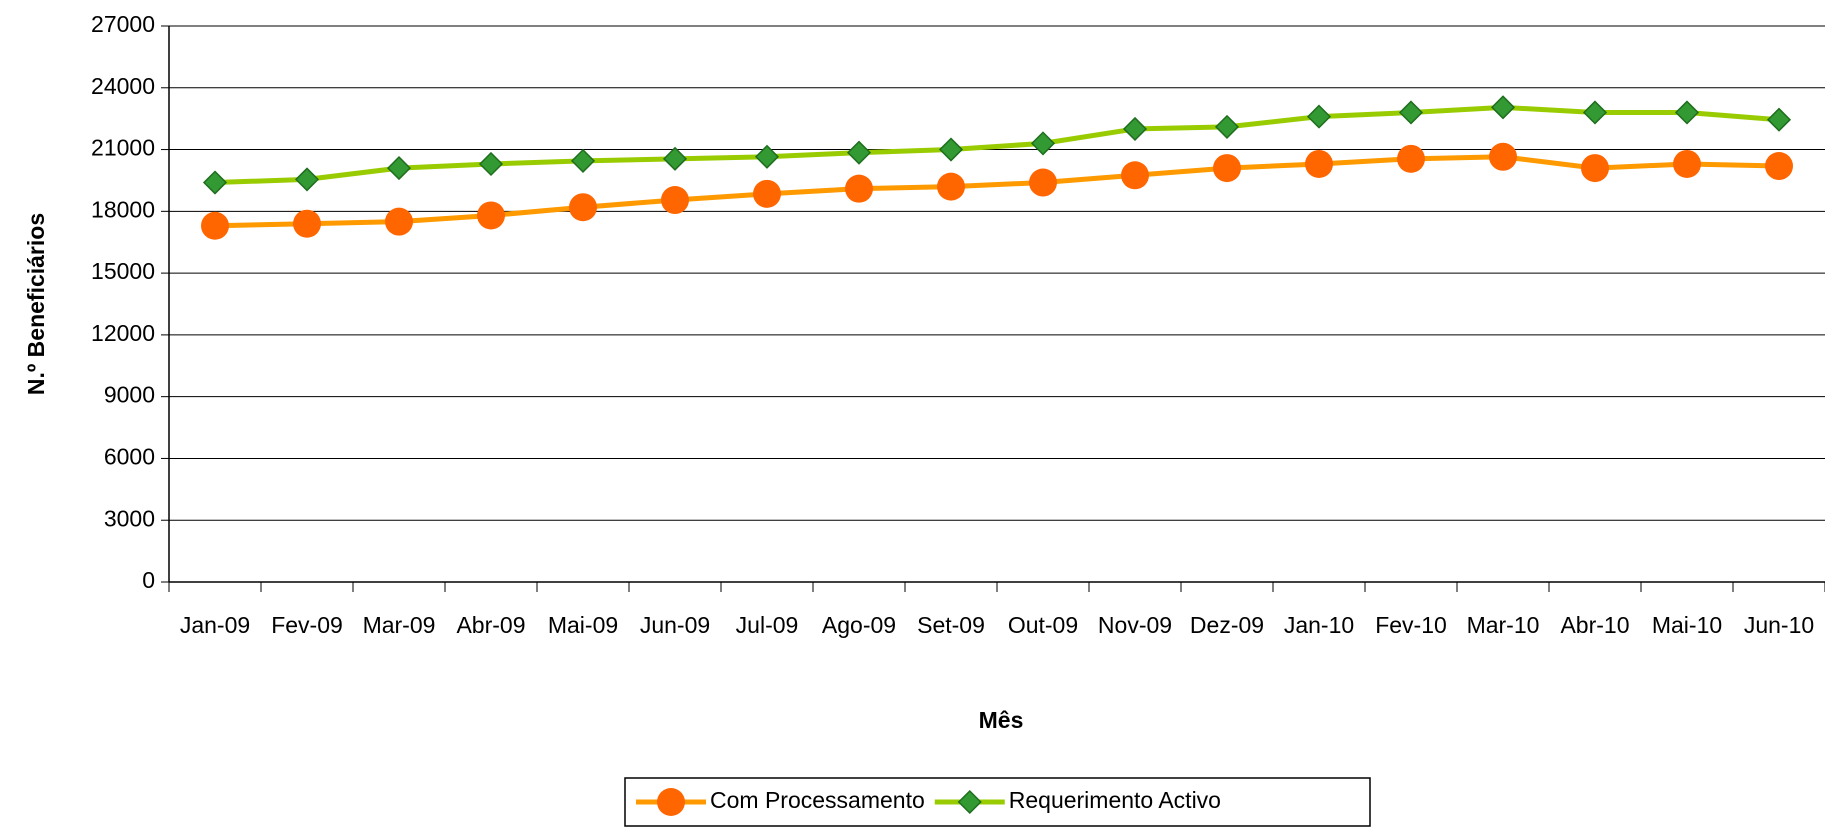 The height and width of the screenshot is (827, 1825). What do you see at coordinates (215, 625) in the screenshot?
I see `x-tick-label: Jan-09` at bounding box center [215, 625].